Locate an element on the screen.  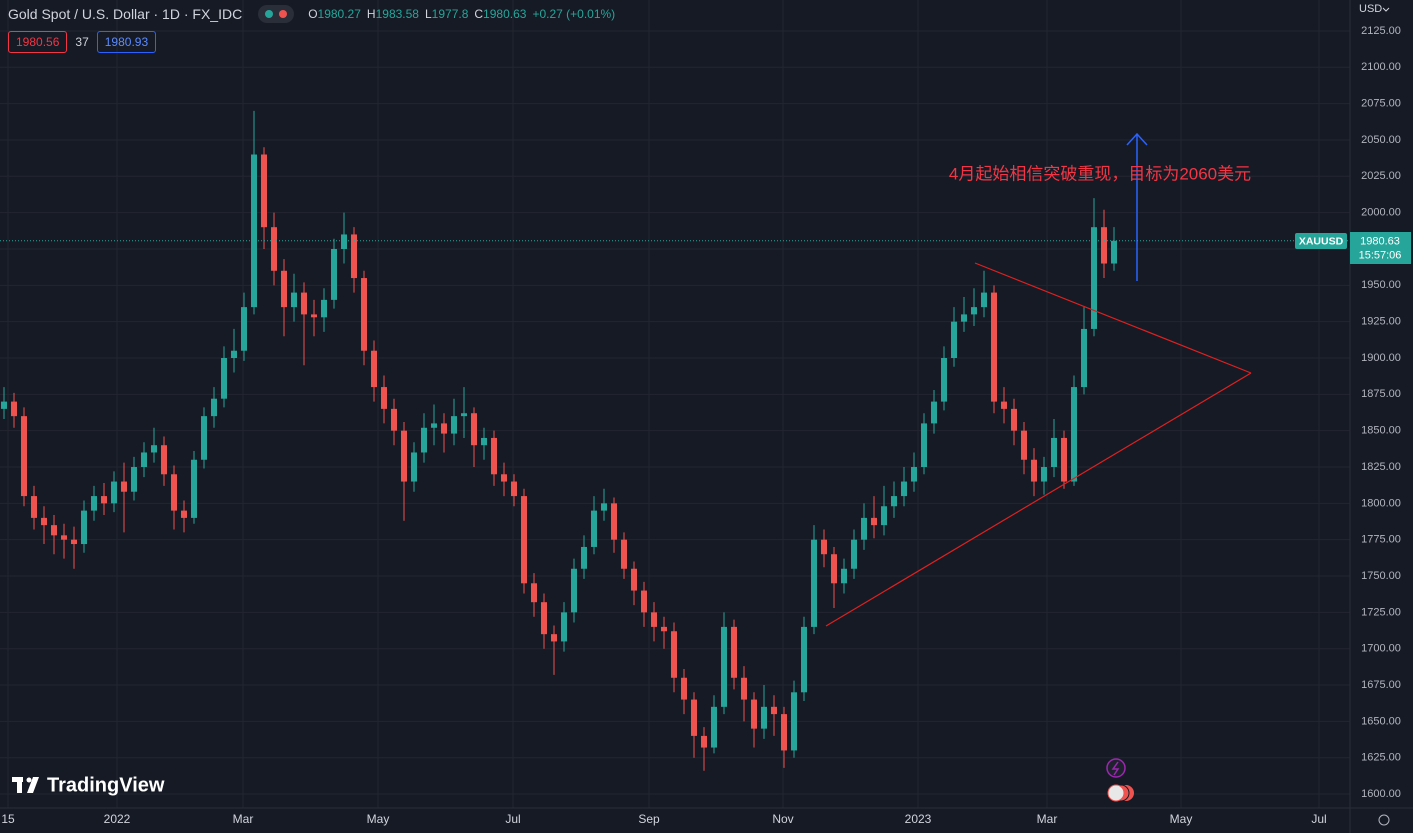
y-tick-label: 1900.00 is located at coordinates (1381, 358).